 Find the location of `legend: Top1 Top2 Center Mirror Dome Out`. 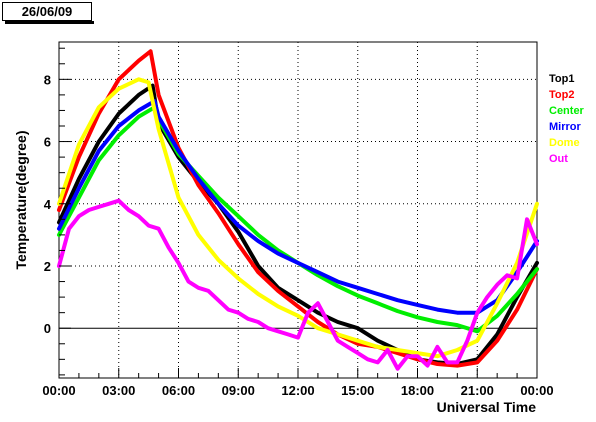

legend: Top1 Top2 Center Mirror Dome Out is located at coordinates (567, 119).